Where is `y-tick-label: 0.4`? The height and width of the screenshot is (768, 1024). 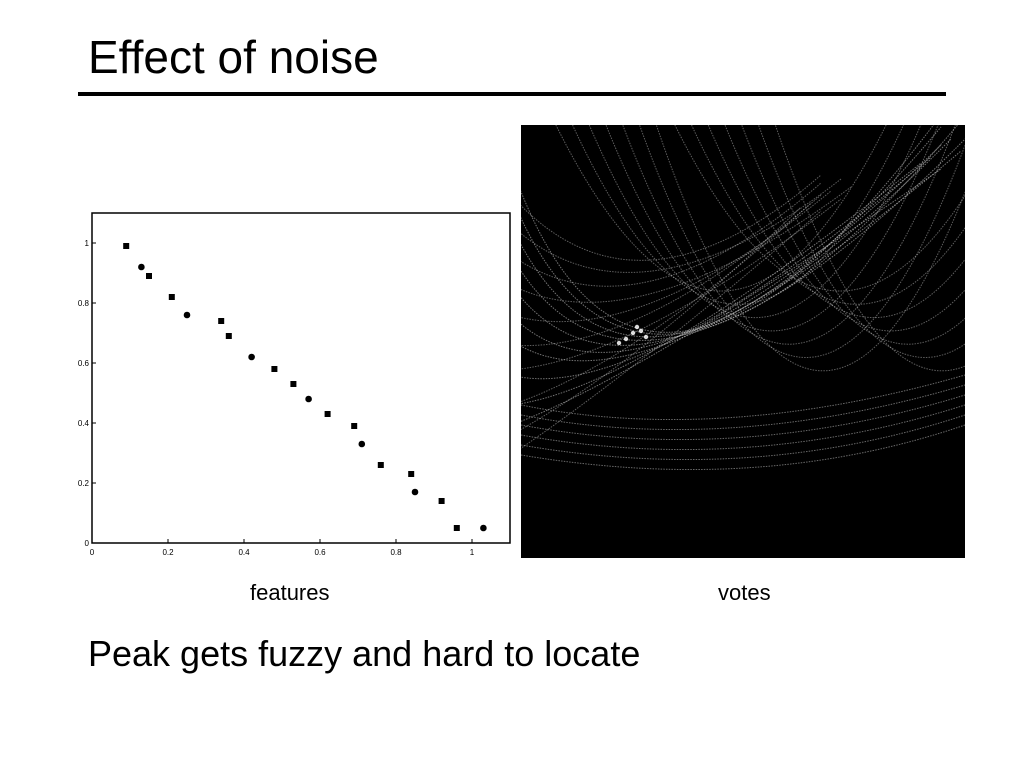 y-tick-label: 0.4 is located at coordinates (84, 423).